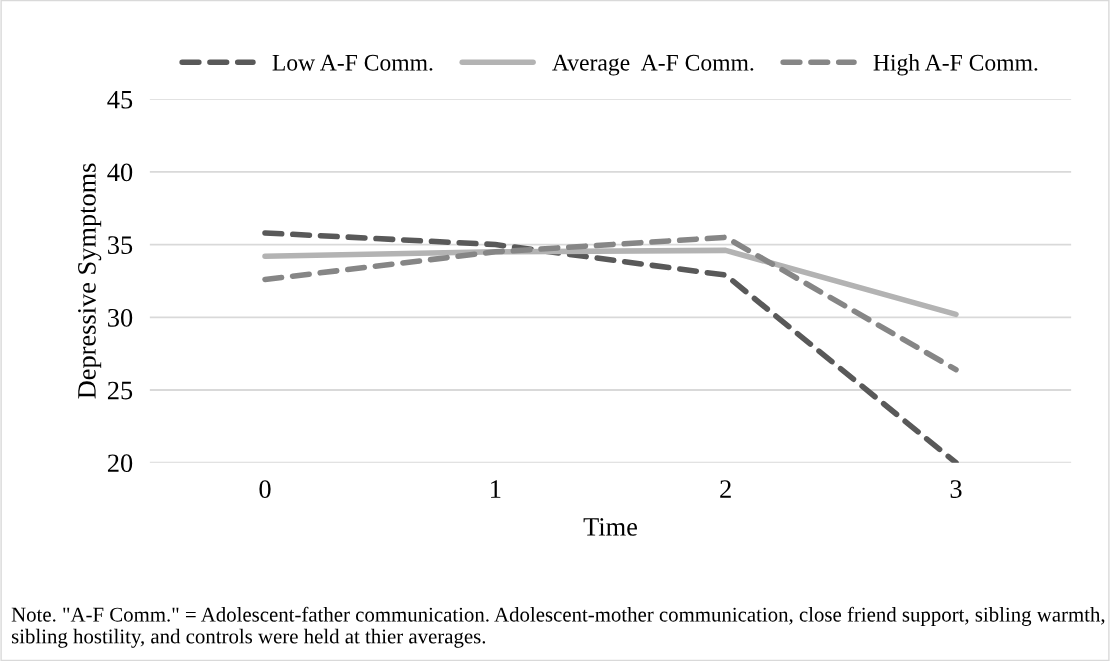  What do you see at coordinates (352, 62) in the screenshot?
I see `legend-label: Low A-F Comm.` at bounding box center [352, 62].